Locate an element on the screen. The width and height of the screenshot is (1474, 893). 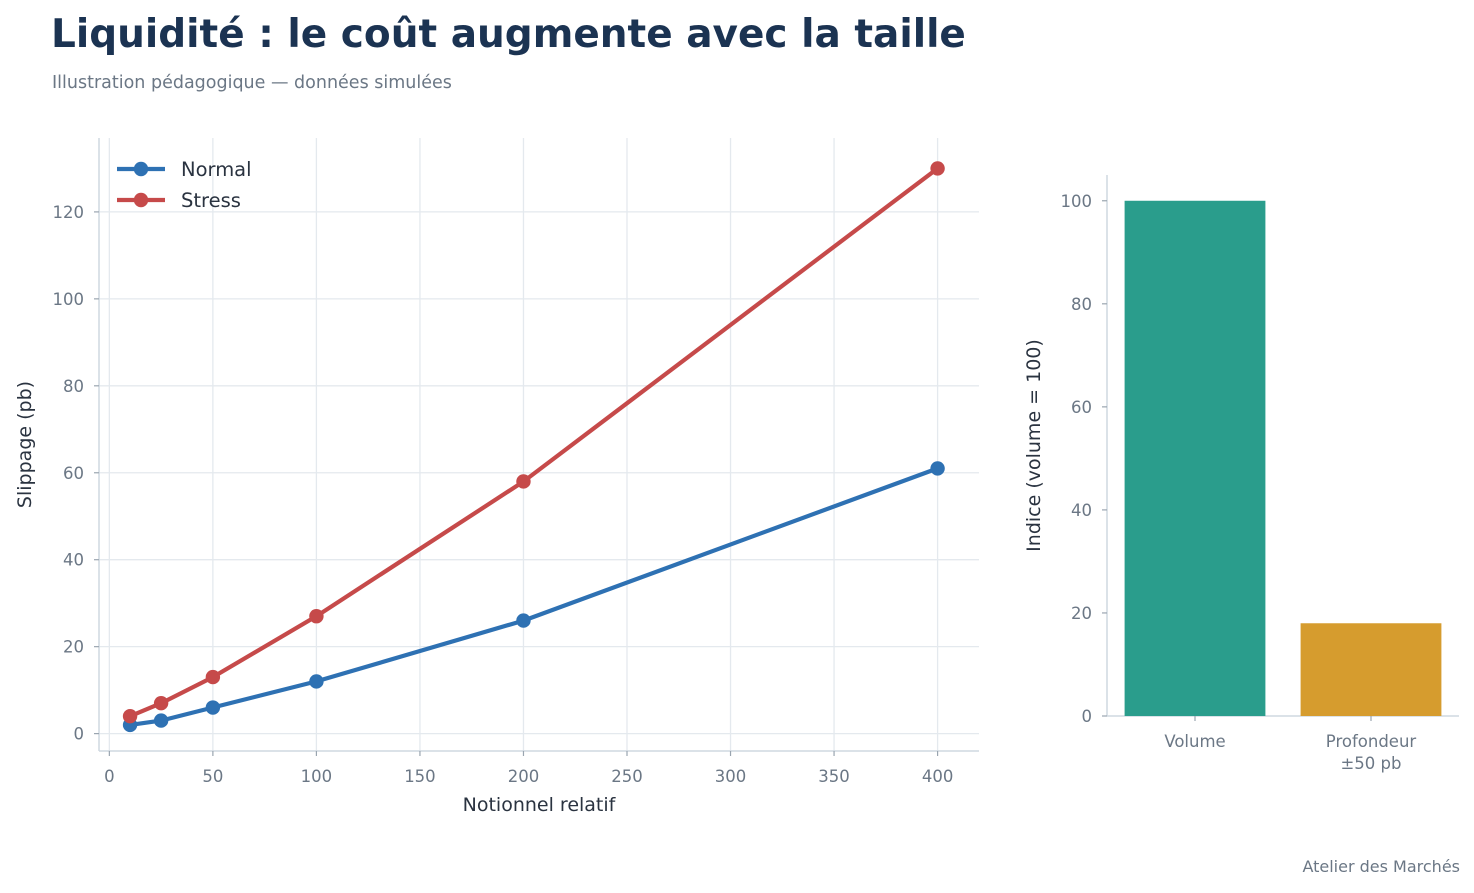
y-axis-label: Slippage (pb) is located at coordinates (25, 444).